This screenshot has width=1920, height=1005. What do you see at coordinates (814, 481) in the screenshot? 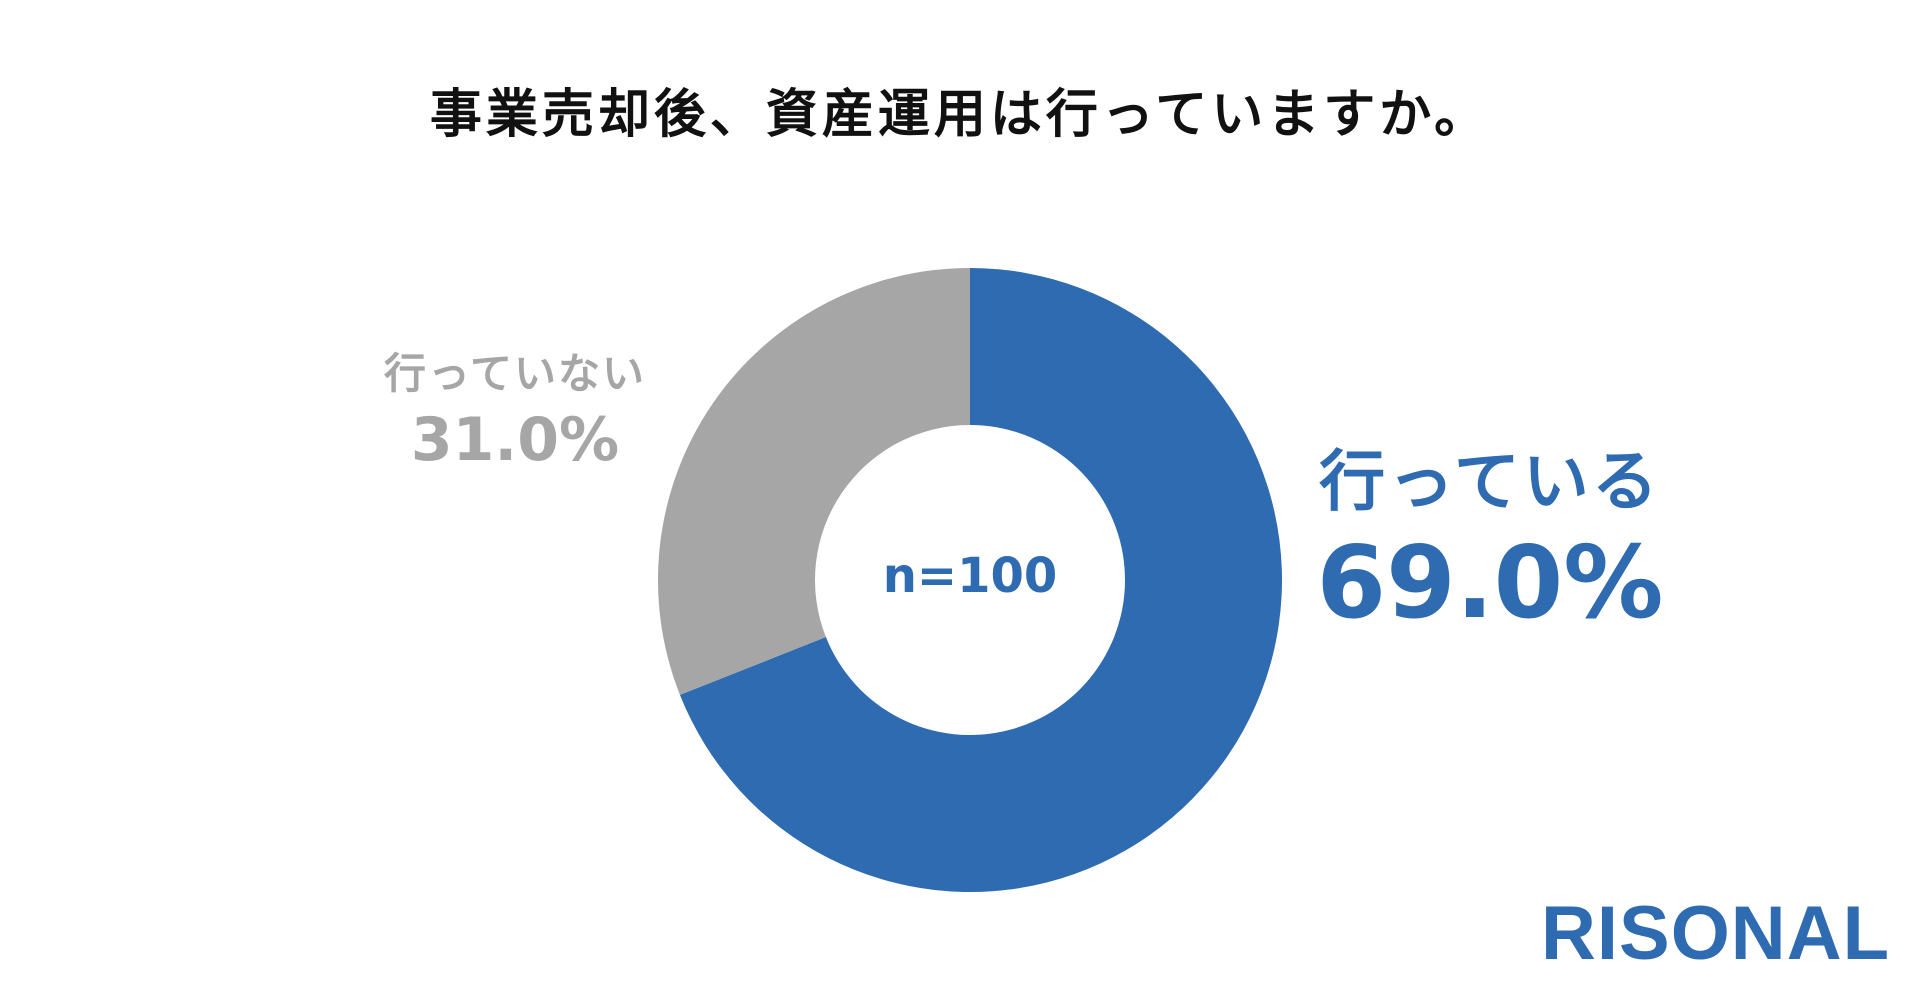
I see `donut-slice-not-investing` at bounding box center [814, 481].